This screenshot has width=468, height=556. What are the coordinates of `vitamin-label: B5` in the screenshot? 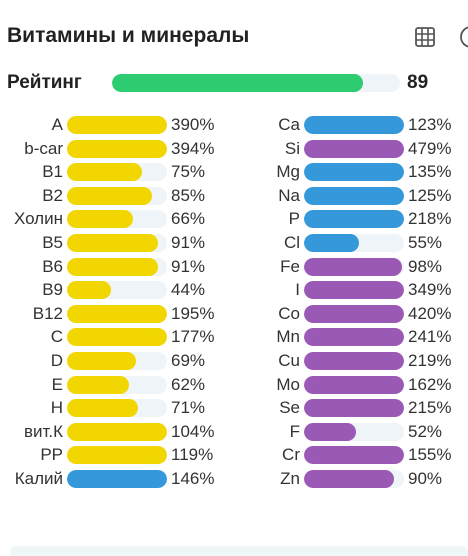 It's located at (52, 242).